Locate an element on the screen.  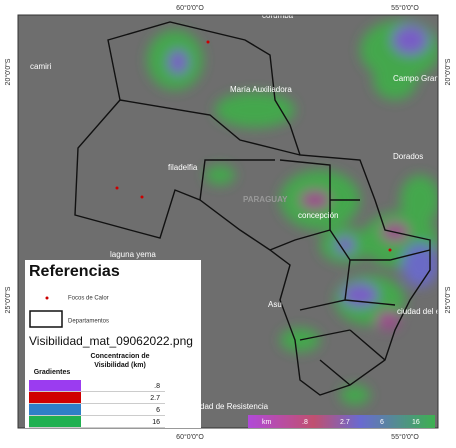
colorbar-label: 6 is located at coordinates (382, 422).